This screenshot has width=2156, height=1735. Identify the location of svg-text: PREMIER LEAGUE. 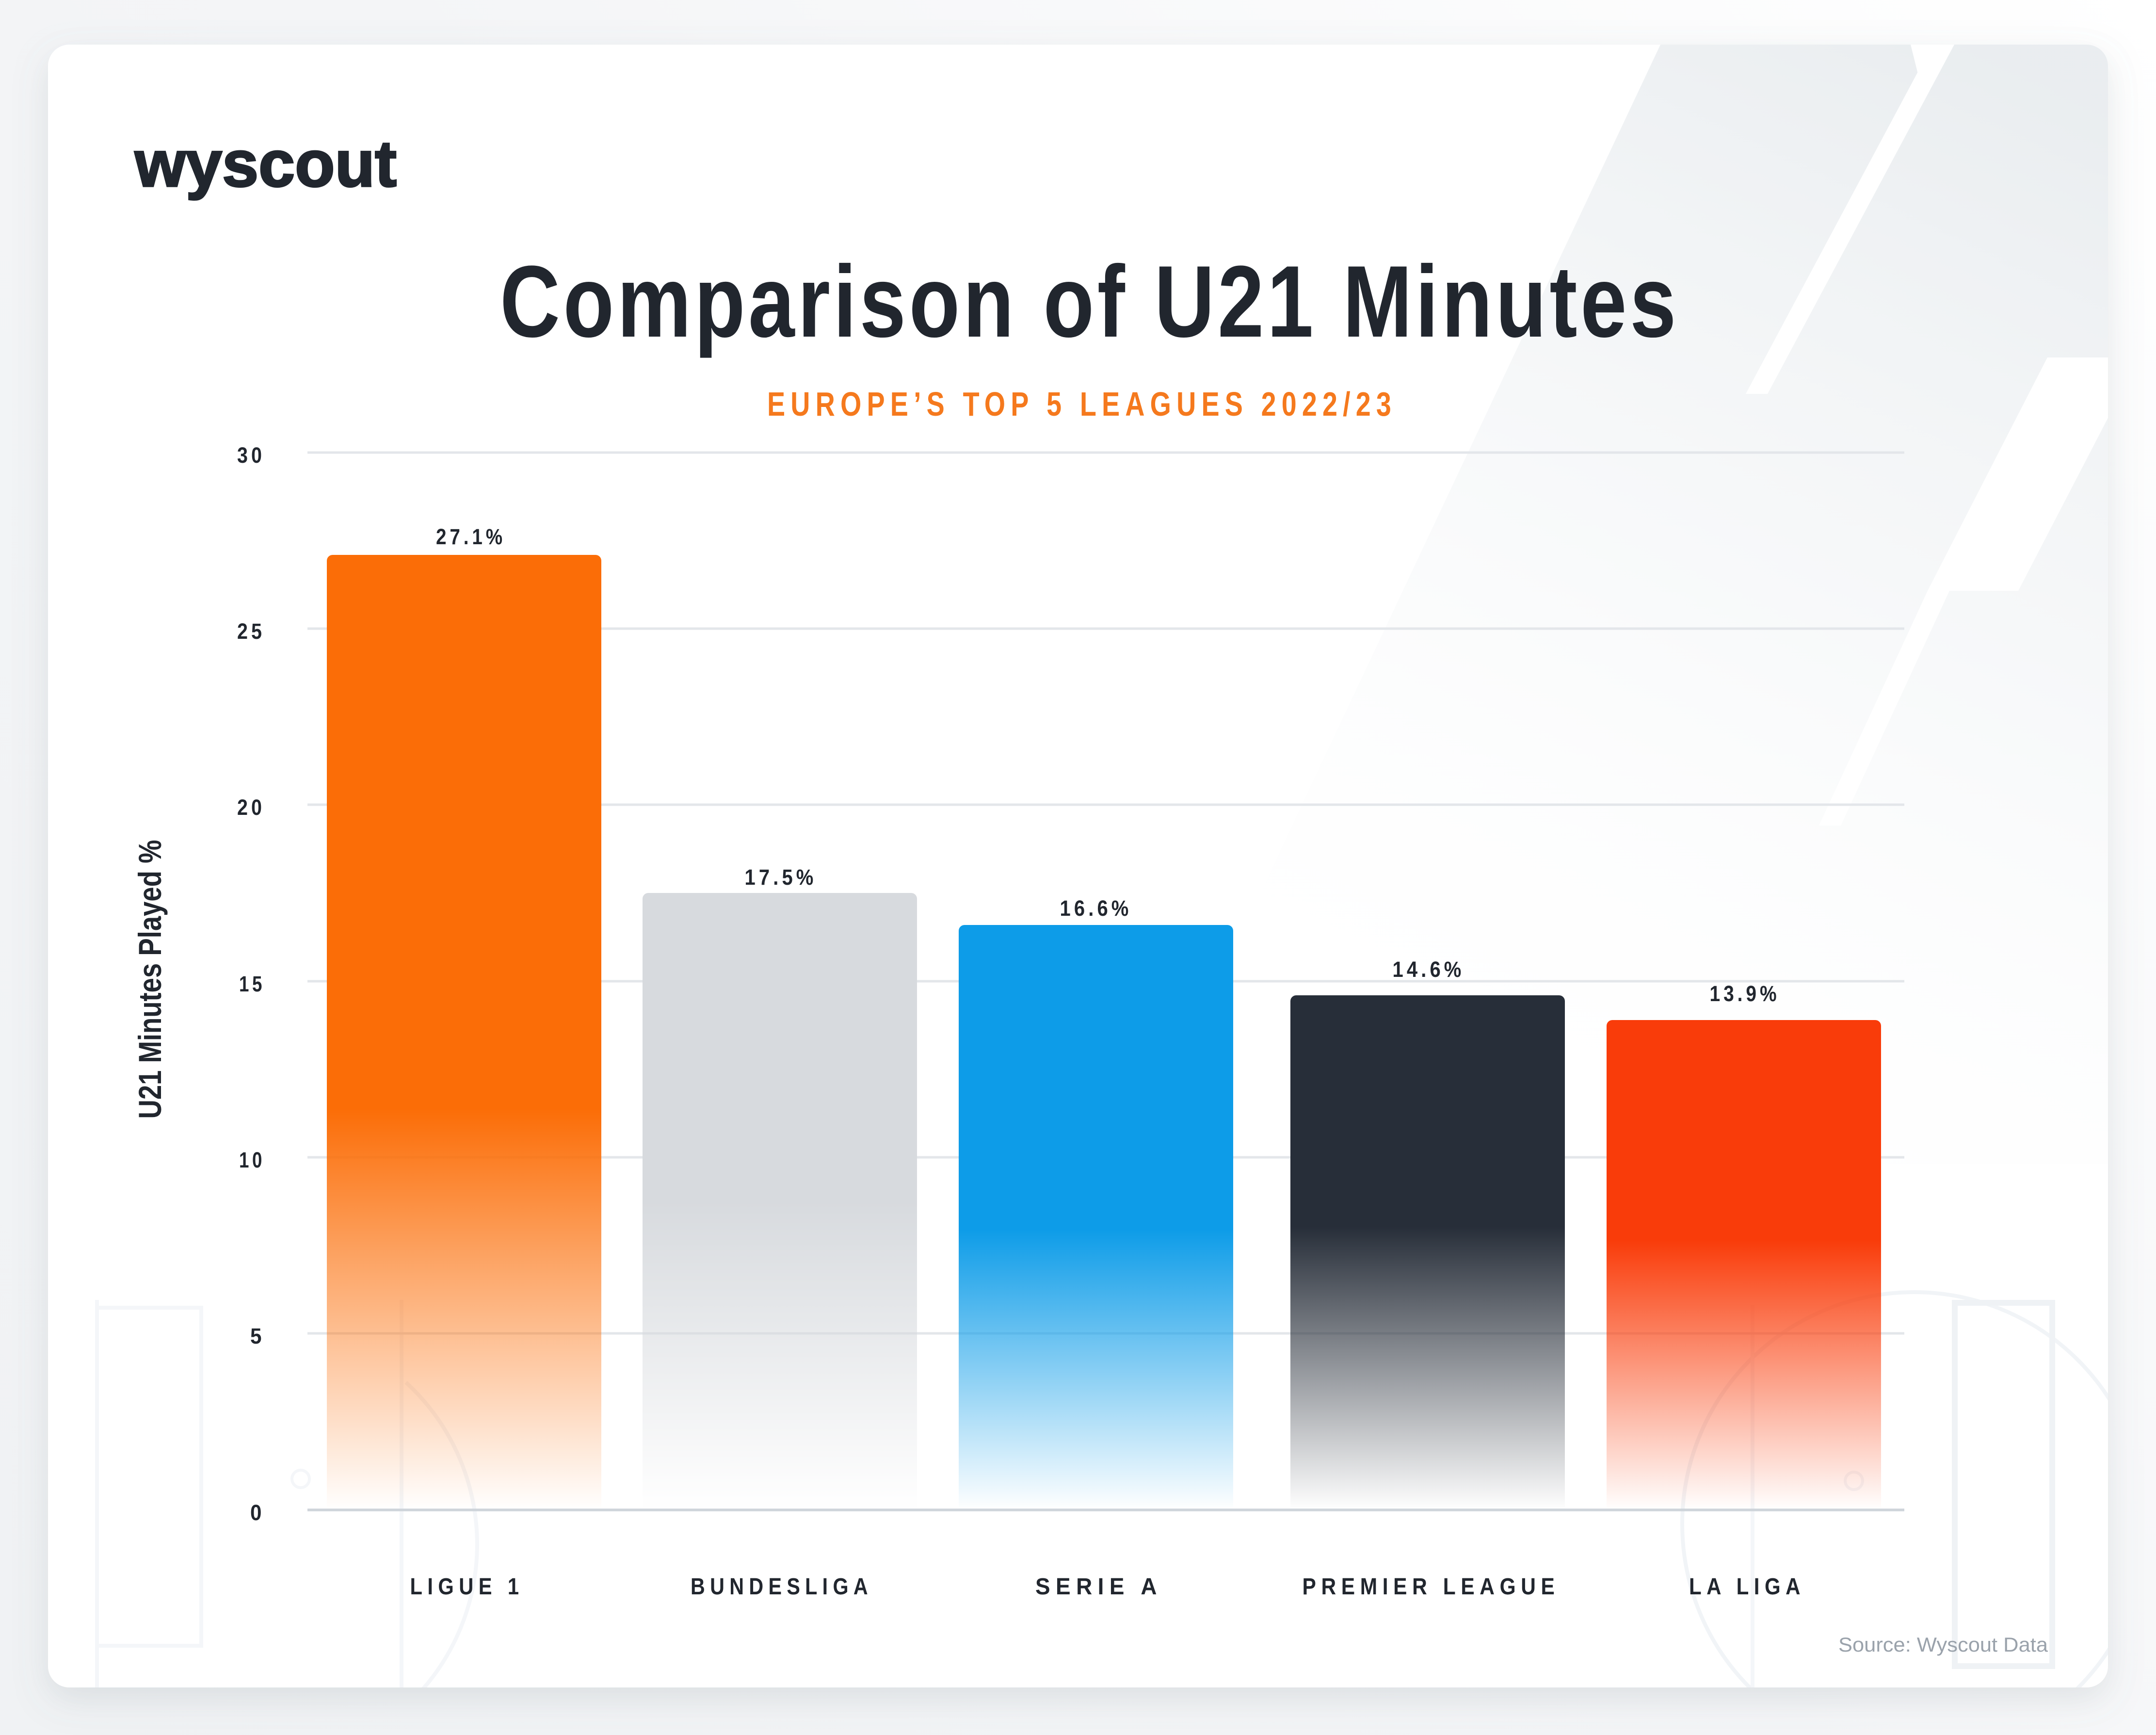
(1431, 1587).